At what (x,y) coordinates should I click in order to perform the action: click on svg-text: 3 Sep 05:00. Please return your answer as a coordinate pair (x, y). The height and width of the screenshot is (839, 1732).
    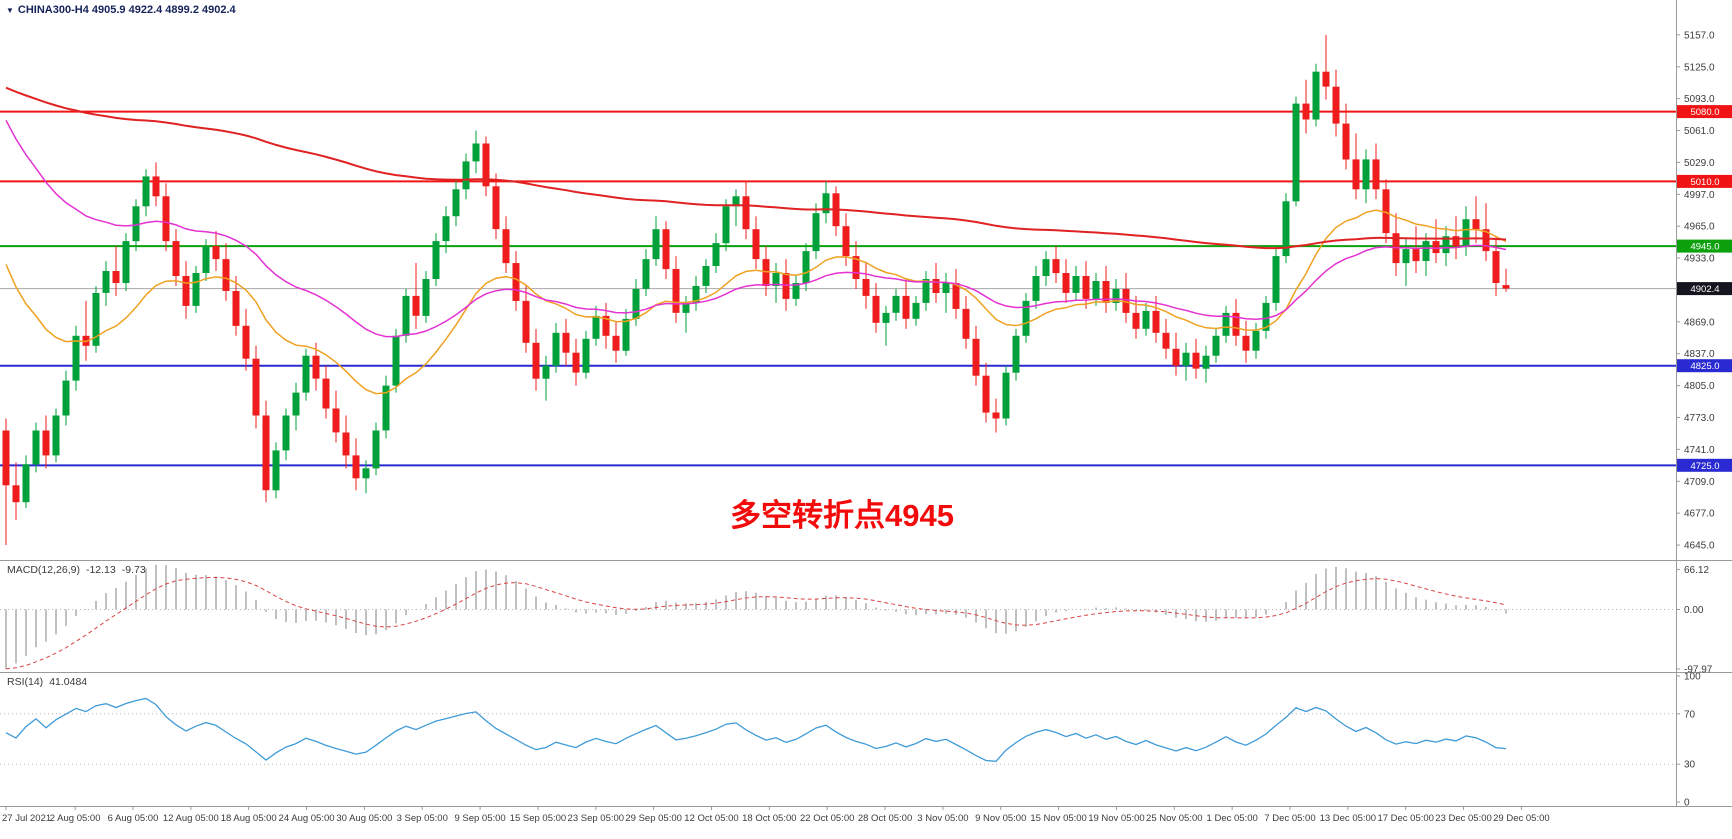
    Looking at the image, I should click on (422, 818).